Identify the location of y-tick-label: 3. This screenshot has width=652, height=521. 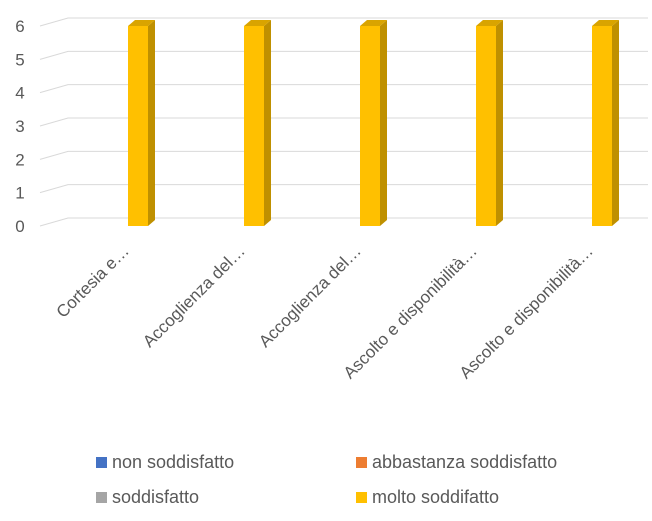
(19, 126).